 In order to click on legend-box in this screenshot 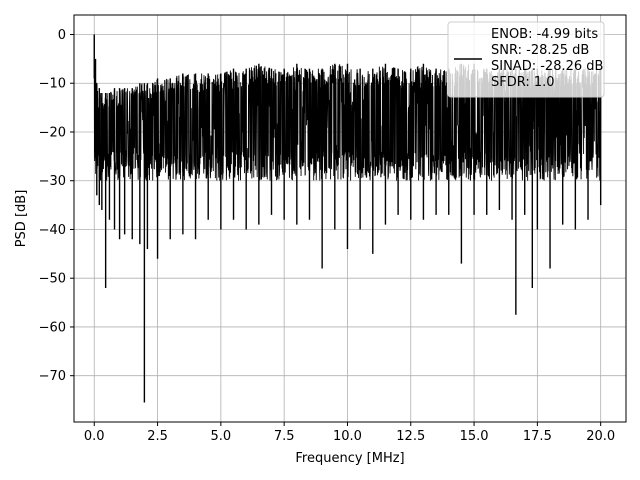, I will do `click(526, 59)`.